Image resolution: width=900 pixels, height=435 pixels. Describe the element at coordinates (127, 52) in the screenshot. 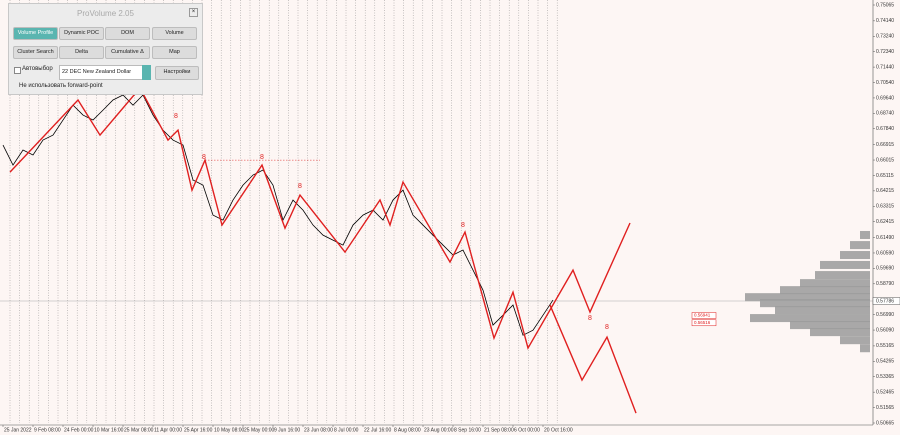

I see `tool-button: Cumulative Δ` at that location.